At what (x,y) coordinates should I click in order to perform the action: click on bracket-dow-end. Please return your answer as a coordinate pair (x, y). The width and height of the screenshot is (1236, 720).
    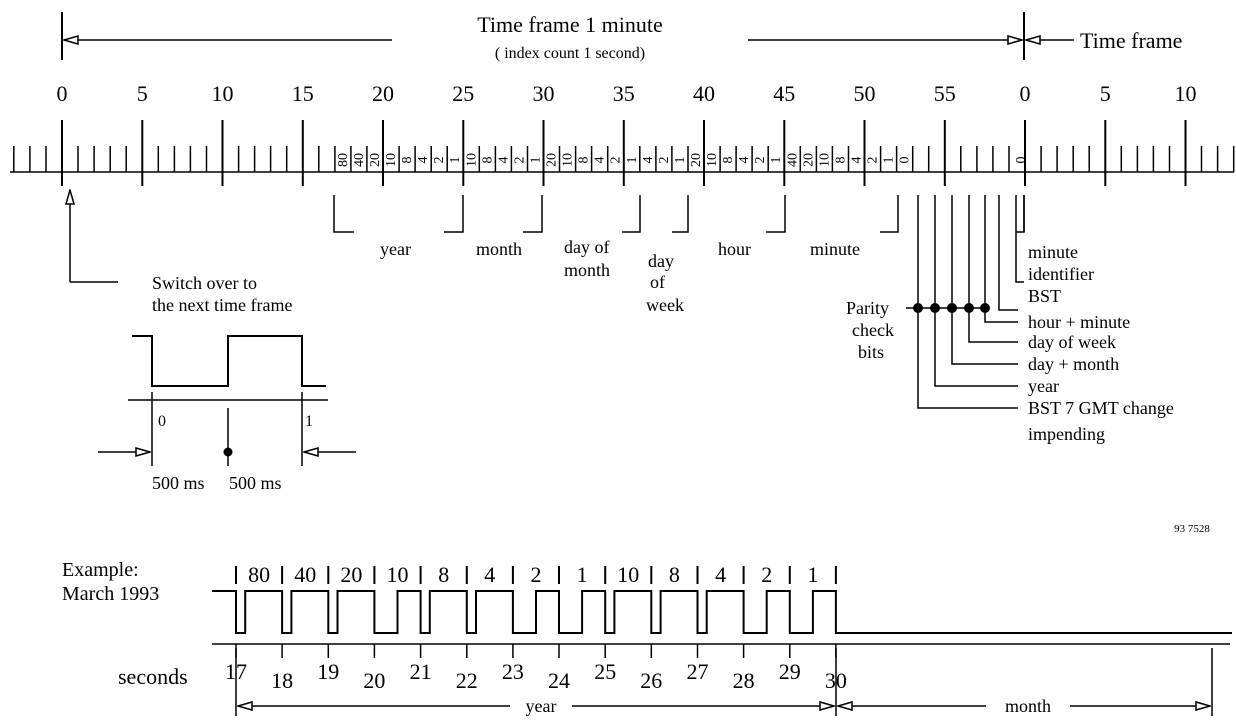
    Looking at the image, I should click on (680, 214).